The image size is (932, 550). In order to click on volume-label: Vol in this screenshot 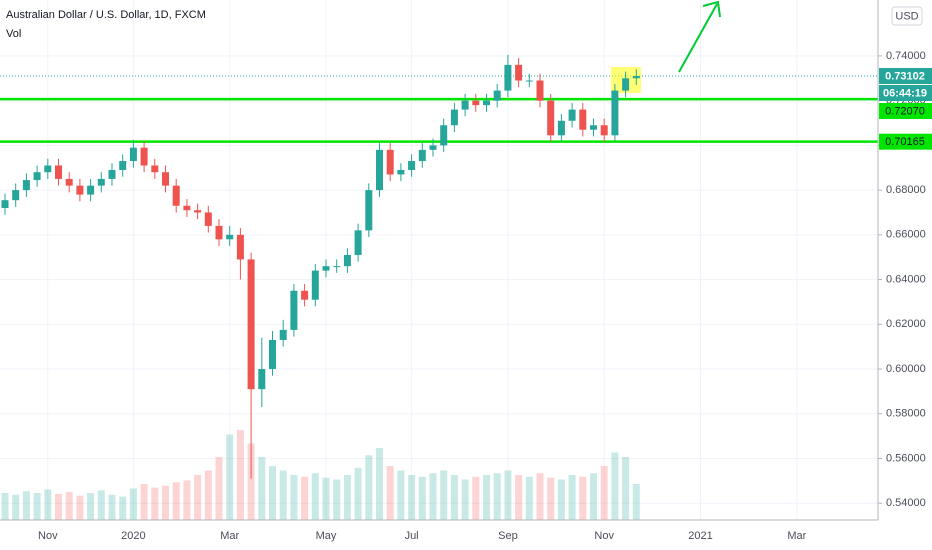, I will do `click(13, 34)`.